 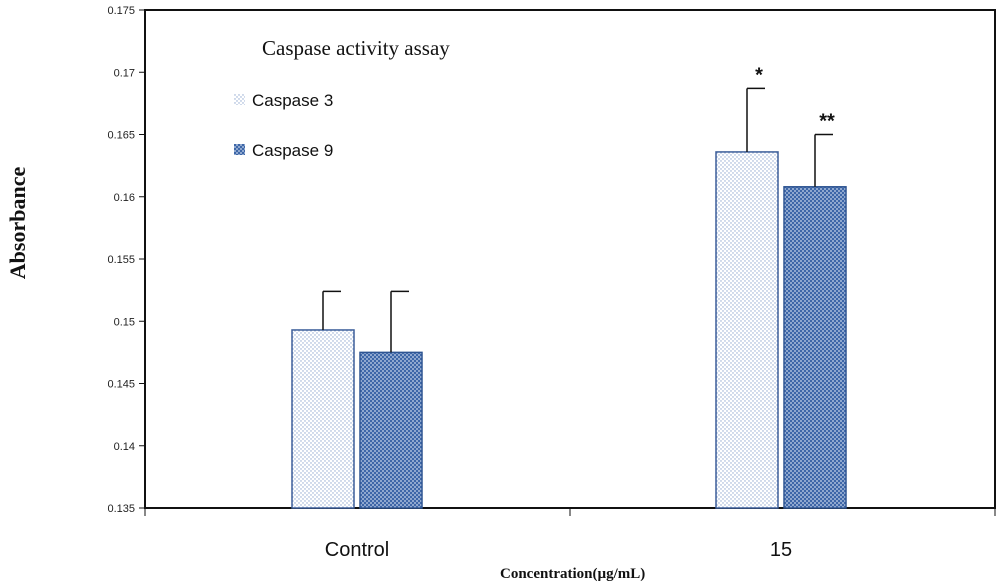 What do you see at coordinates (570, 534) in the screenshot?
I see `x-axis-ticks: Control 15` at bounding box center [570, 534].